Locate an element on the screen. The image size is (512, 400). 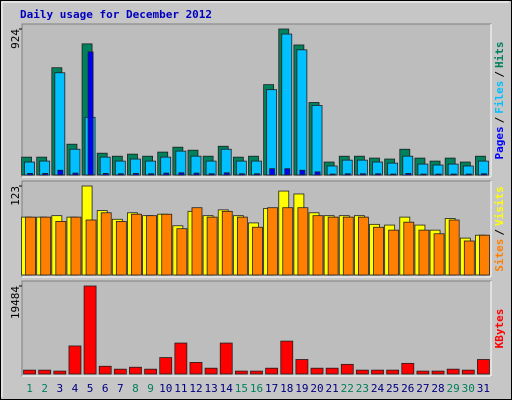
y-tick-label: 123 is located at coordinates (15, 196).